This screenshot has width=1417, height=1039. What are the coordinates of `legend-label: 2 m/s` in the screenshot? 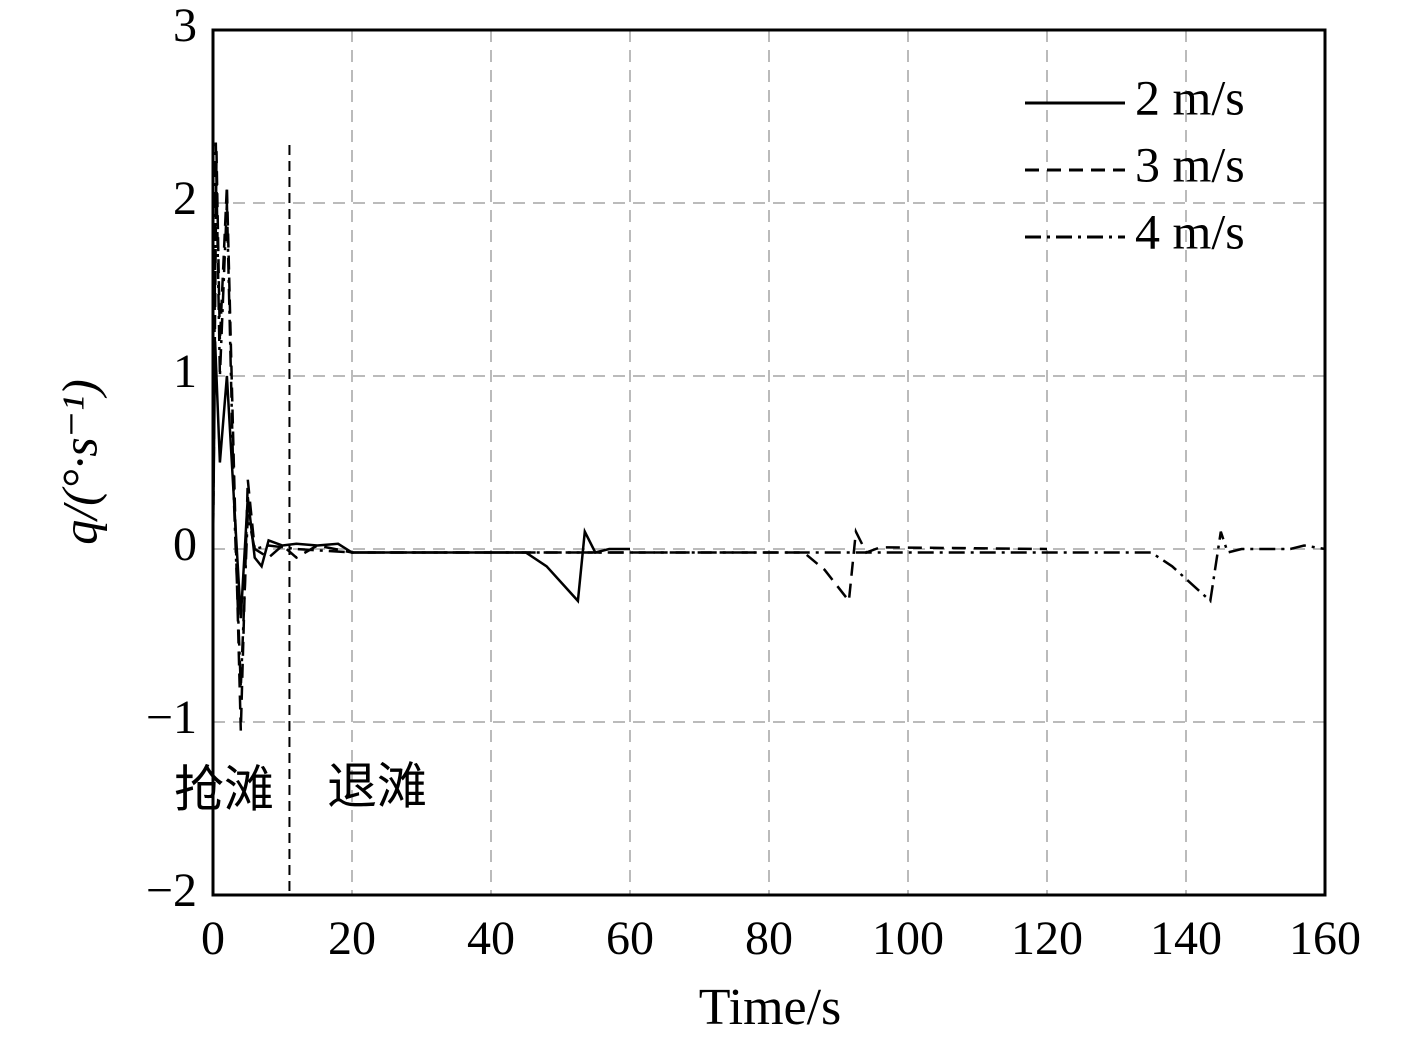 It's located at (1190, 97).